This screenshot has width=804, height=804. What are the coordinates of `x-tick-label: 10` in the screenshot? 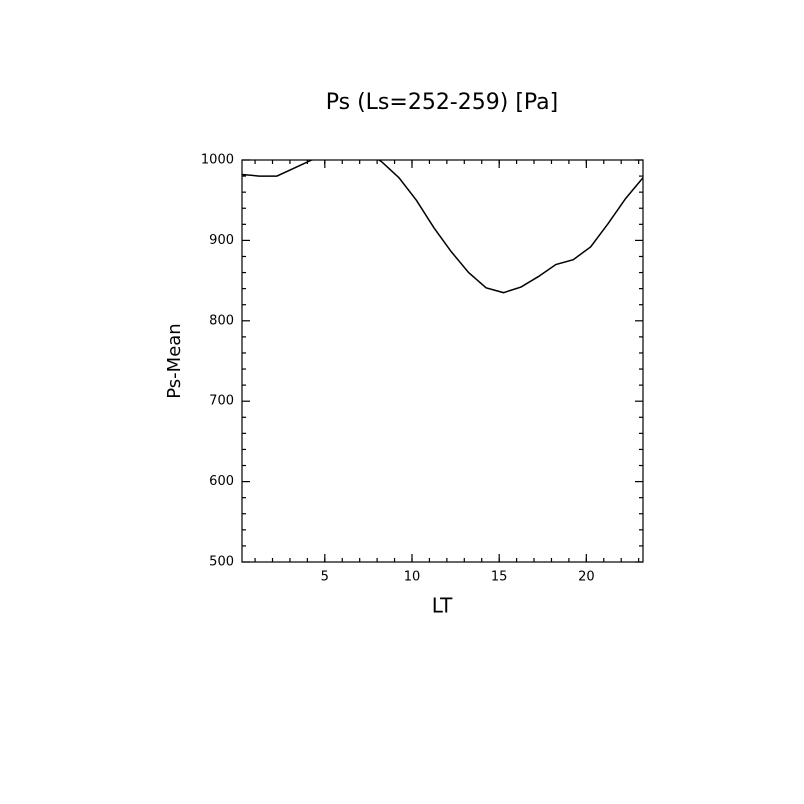 It's located at (412, 577).